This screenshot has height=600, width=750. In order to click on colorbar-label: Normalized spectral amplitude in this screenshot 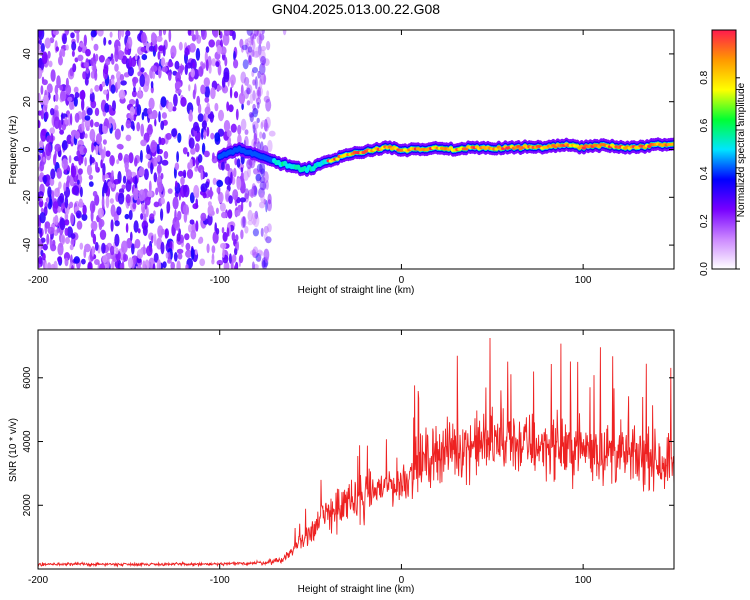, I will do `click(741, 149)`.